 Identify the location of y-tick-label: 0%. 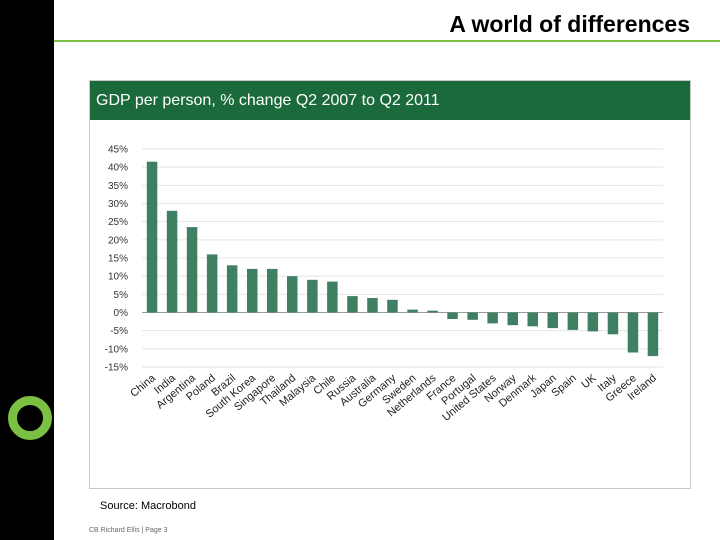
(121, 313).